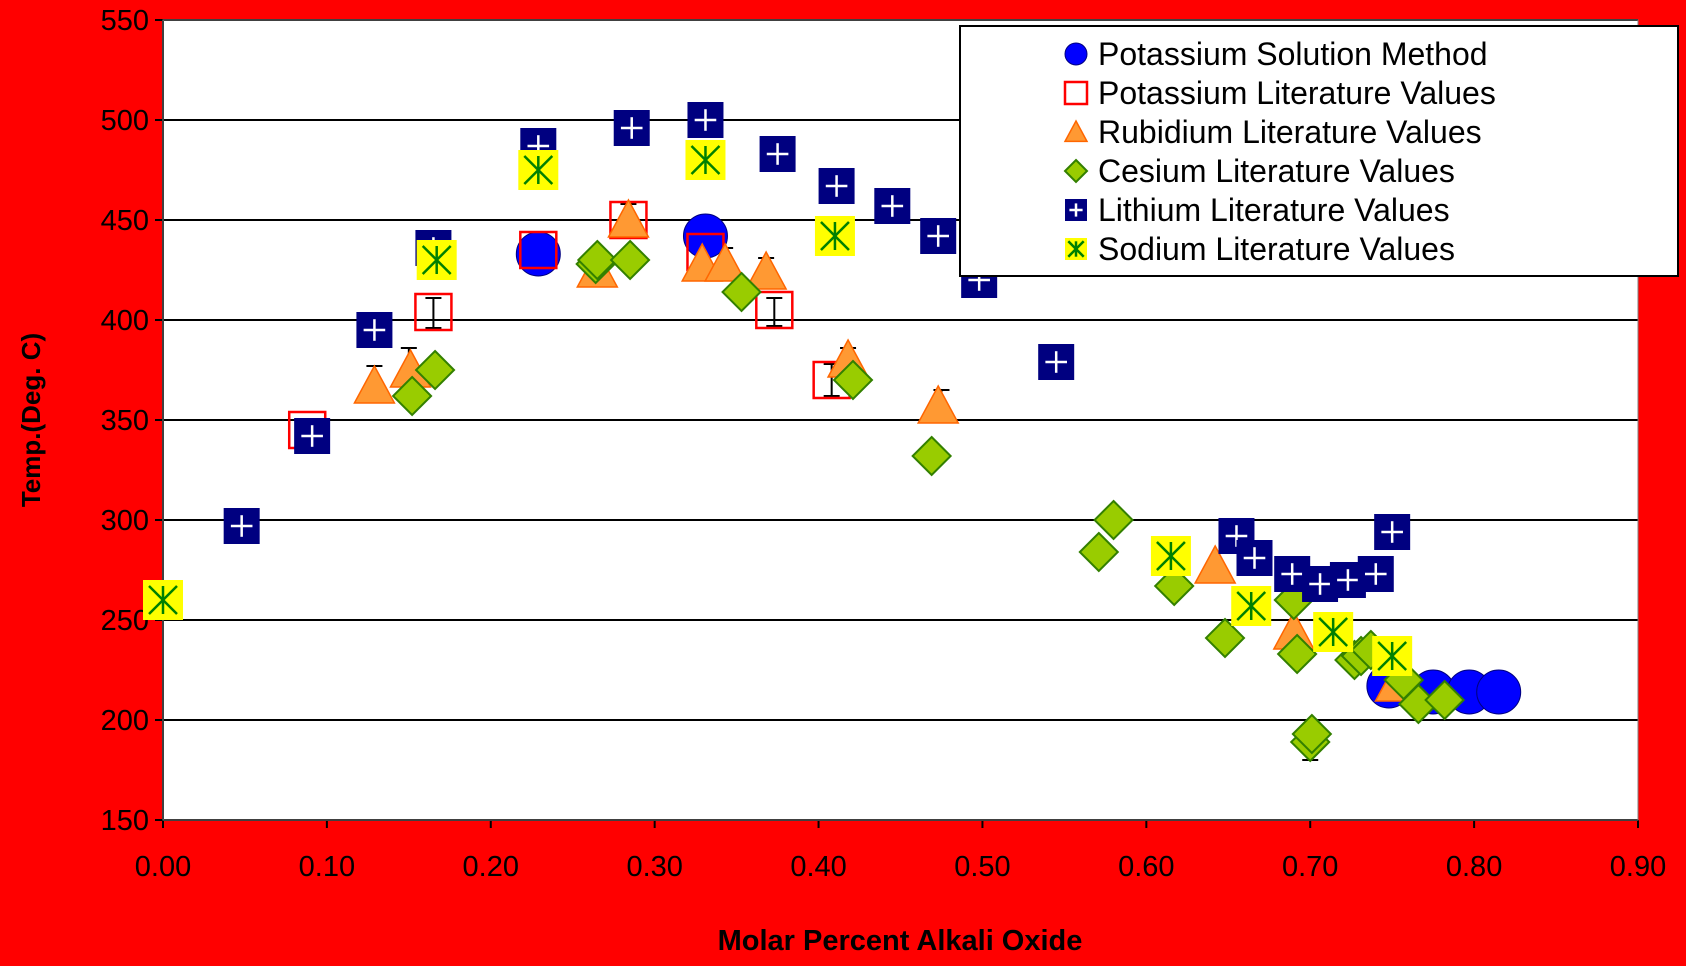 This screenshot has width=1686, height=966. What do you see at coordinates (125, 21) in the screenshot?
I see `y-tick-label: 550` at bounding box center [125, 21].